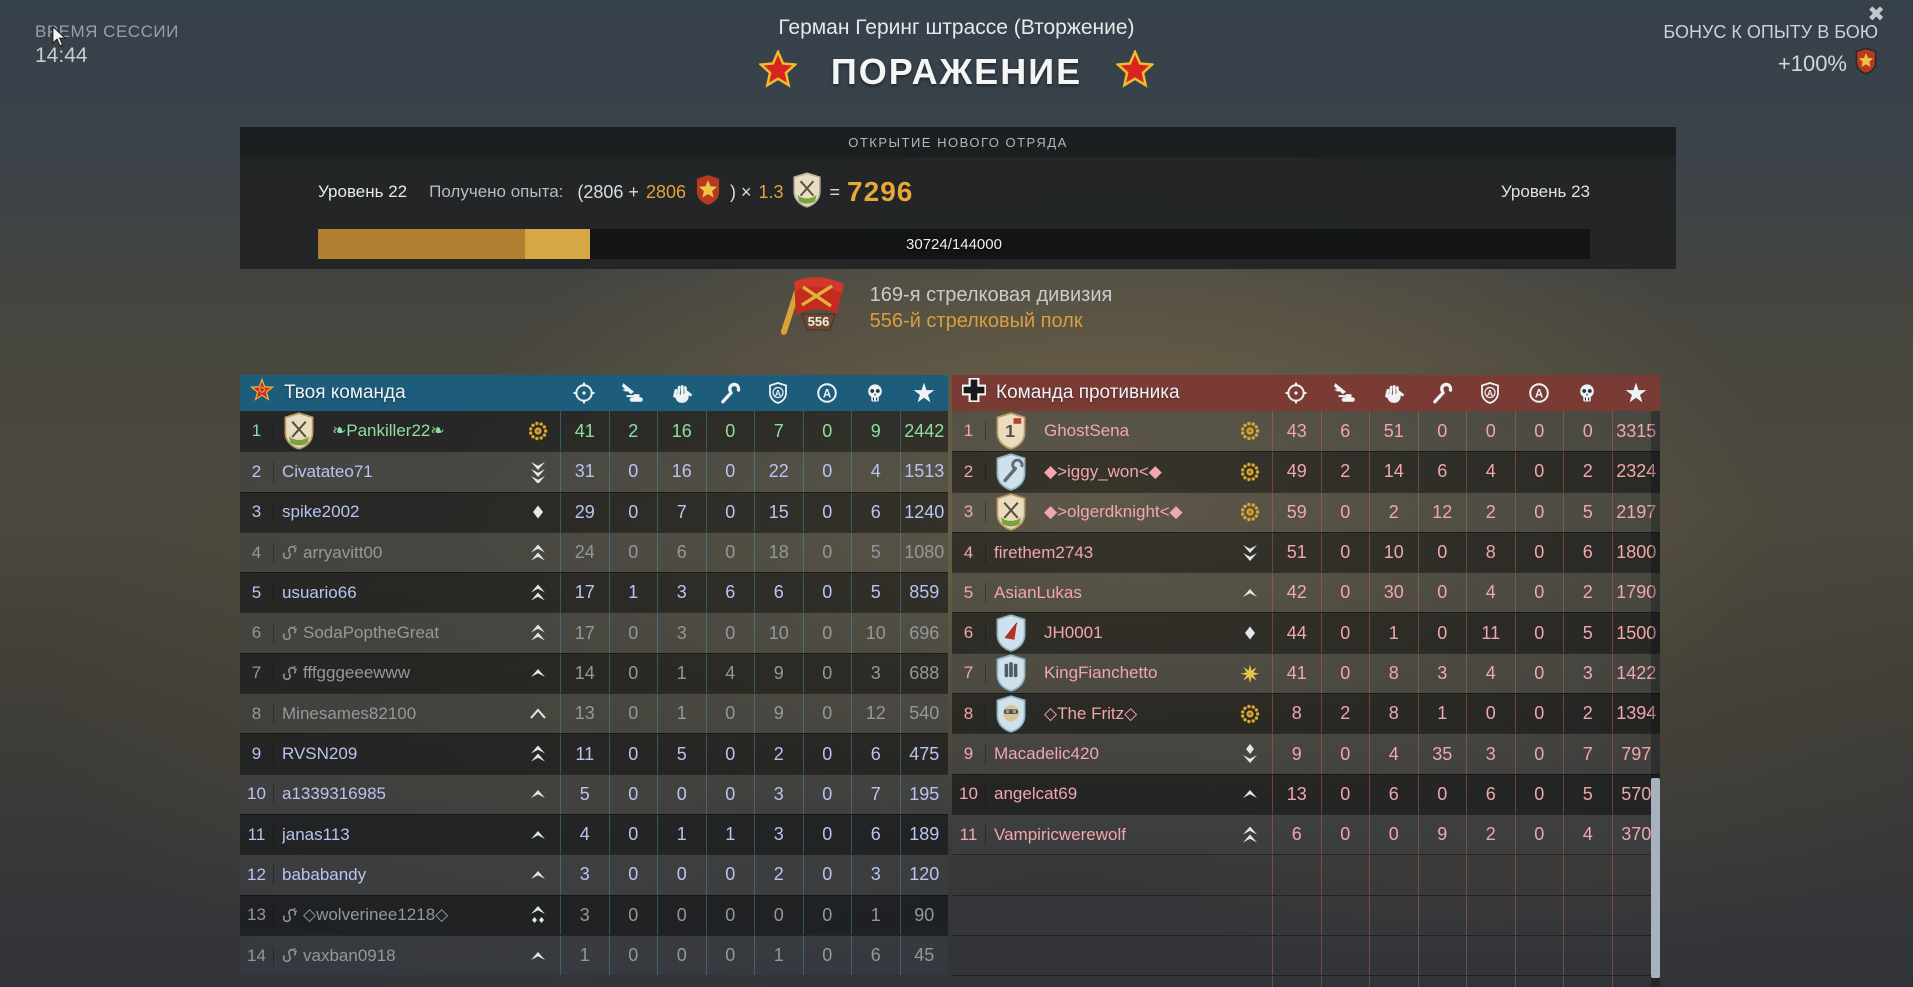  Describe the element at coordinates (594, 834) in the screenshot. I see `player-row: 11 janas113 4 0 1 1 3 0 6 189` at that location.